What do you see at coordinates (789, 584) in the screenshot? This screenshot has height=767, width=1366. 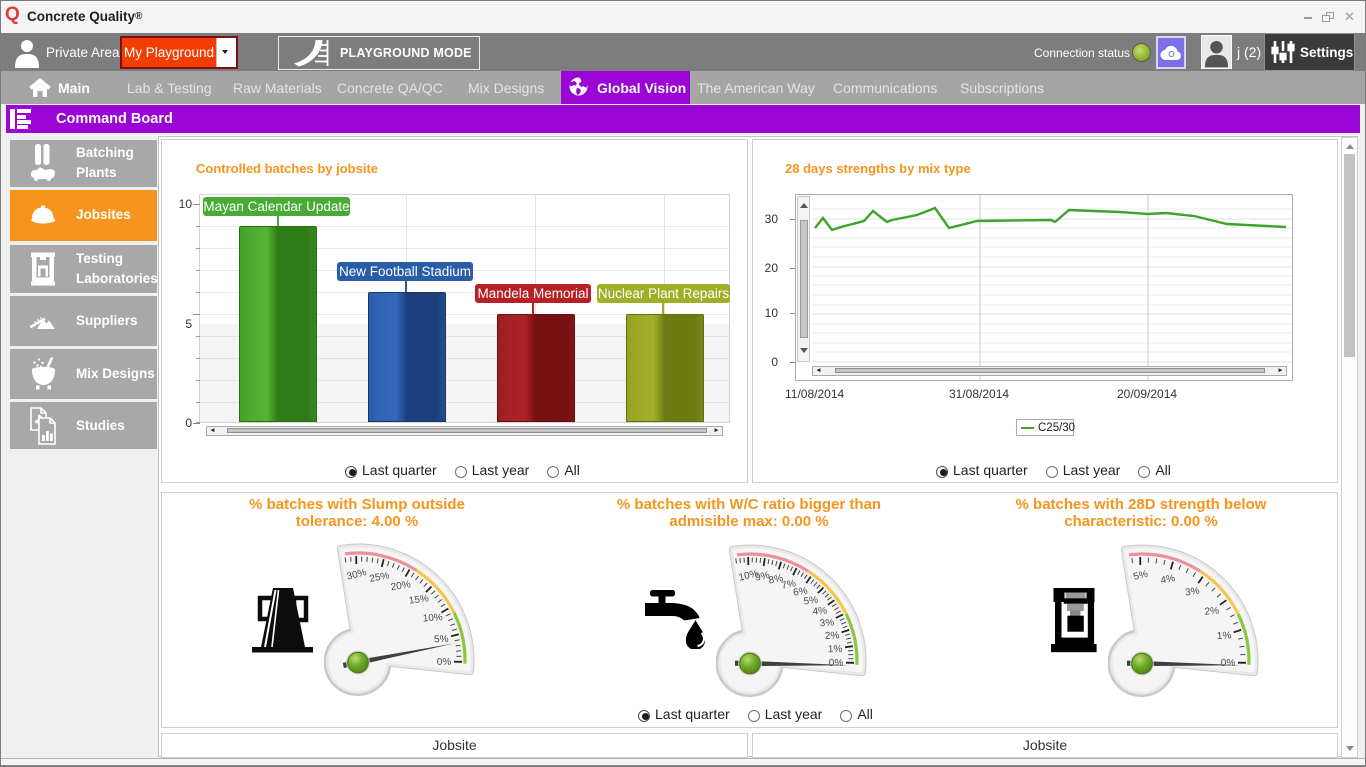 I see `svg-text: 7%` at bounding box center [789, 584].